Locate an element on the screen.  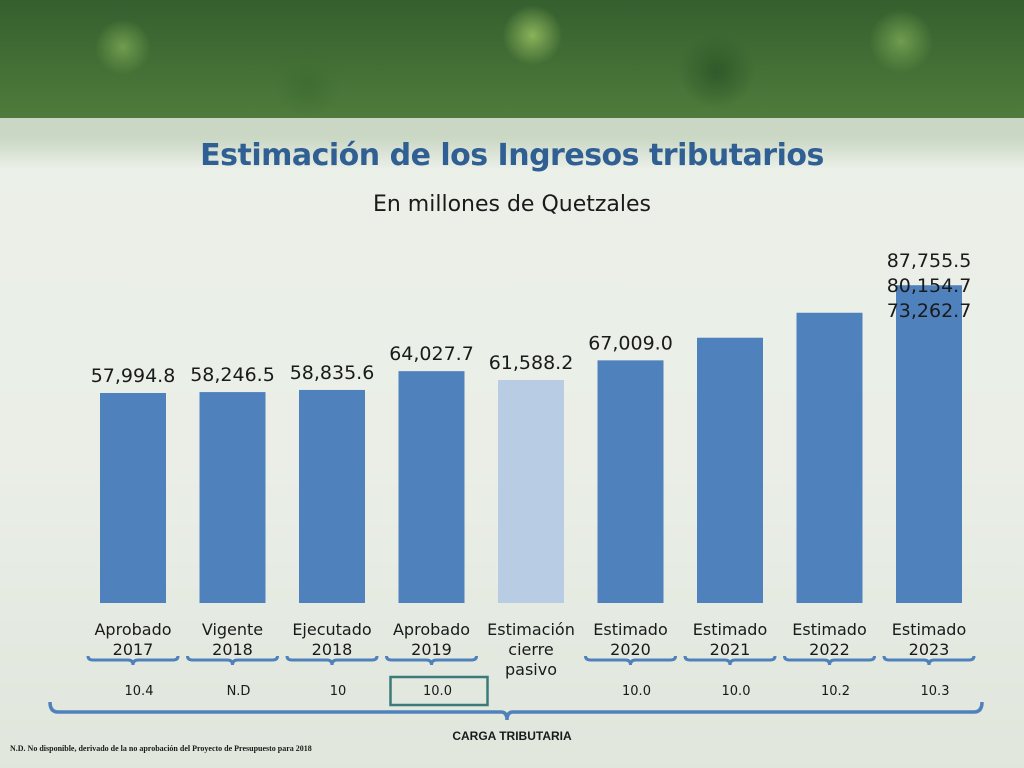
category-label: 2020 is located at coordinates (630, 649).